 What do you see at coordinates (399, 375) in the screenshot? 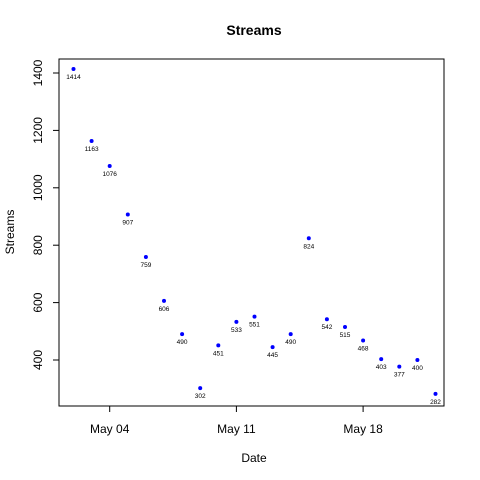
I see `data-label: 377` at bounding box center [399, 375].